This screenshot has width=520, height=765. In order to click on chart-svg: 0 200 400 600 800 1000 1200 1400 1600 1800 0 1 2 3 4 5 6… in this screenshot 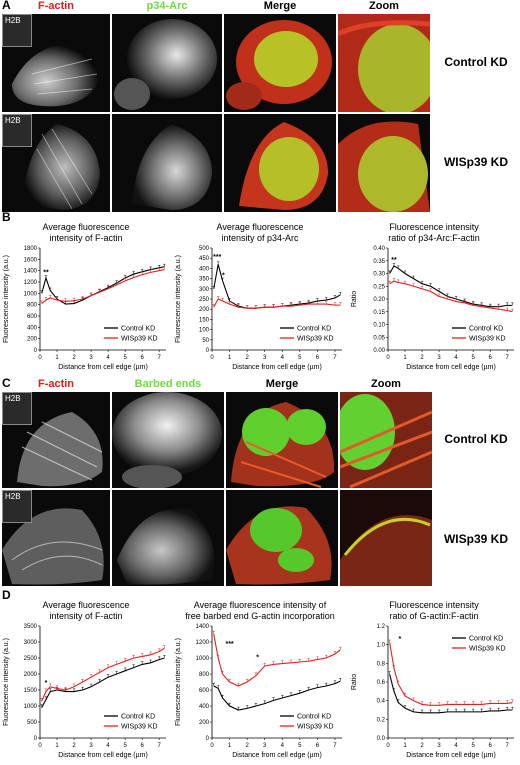, I will do `click(84, 308)`.